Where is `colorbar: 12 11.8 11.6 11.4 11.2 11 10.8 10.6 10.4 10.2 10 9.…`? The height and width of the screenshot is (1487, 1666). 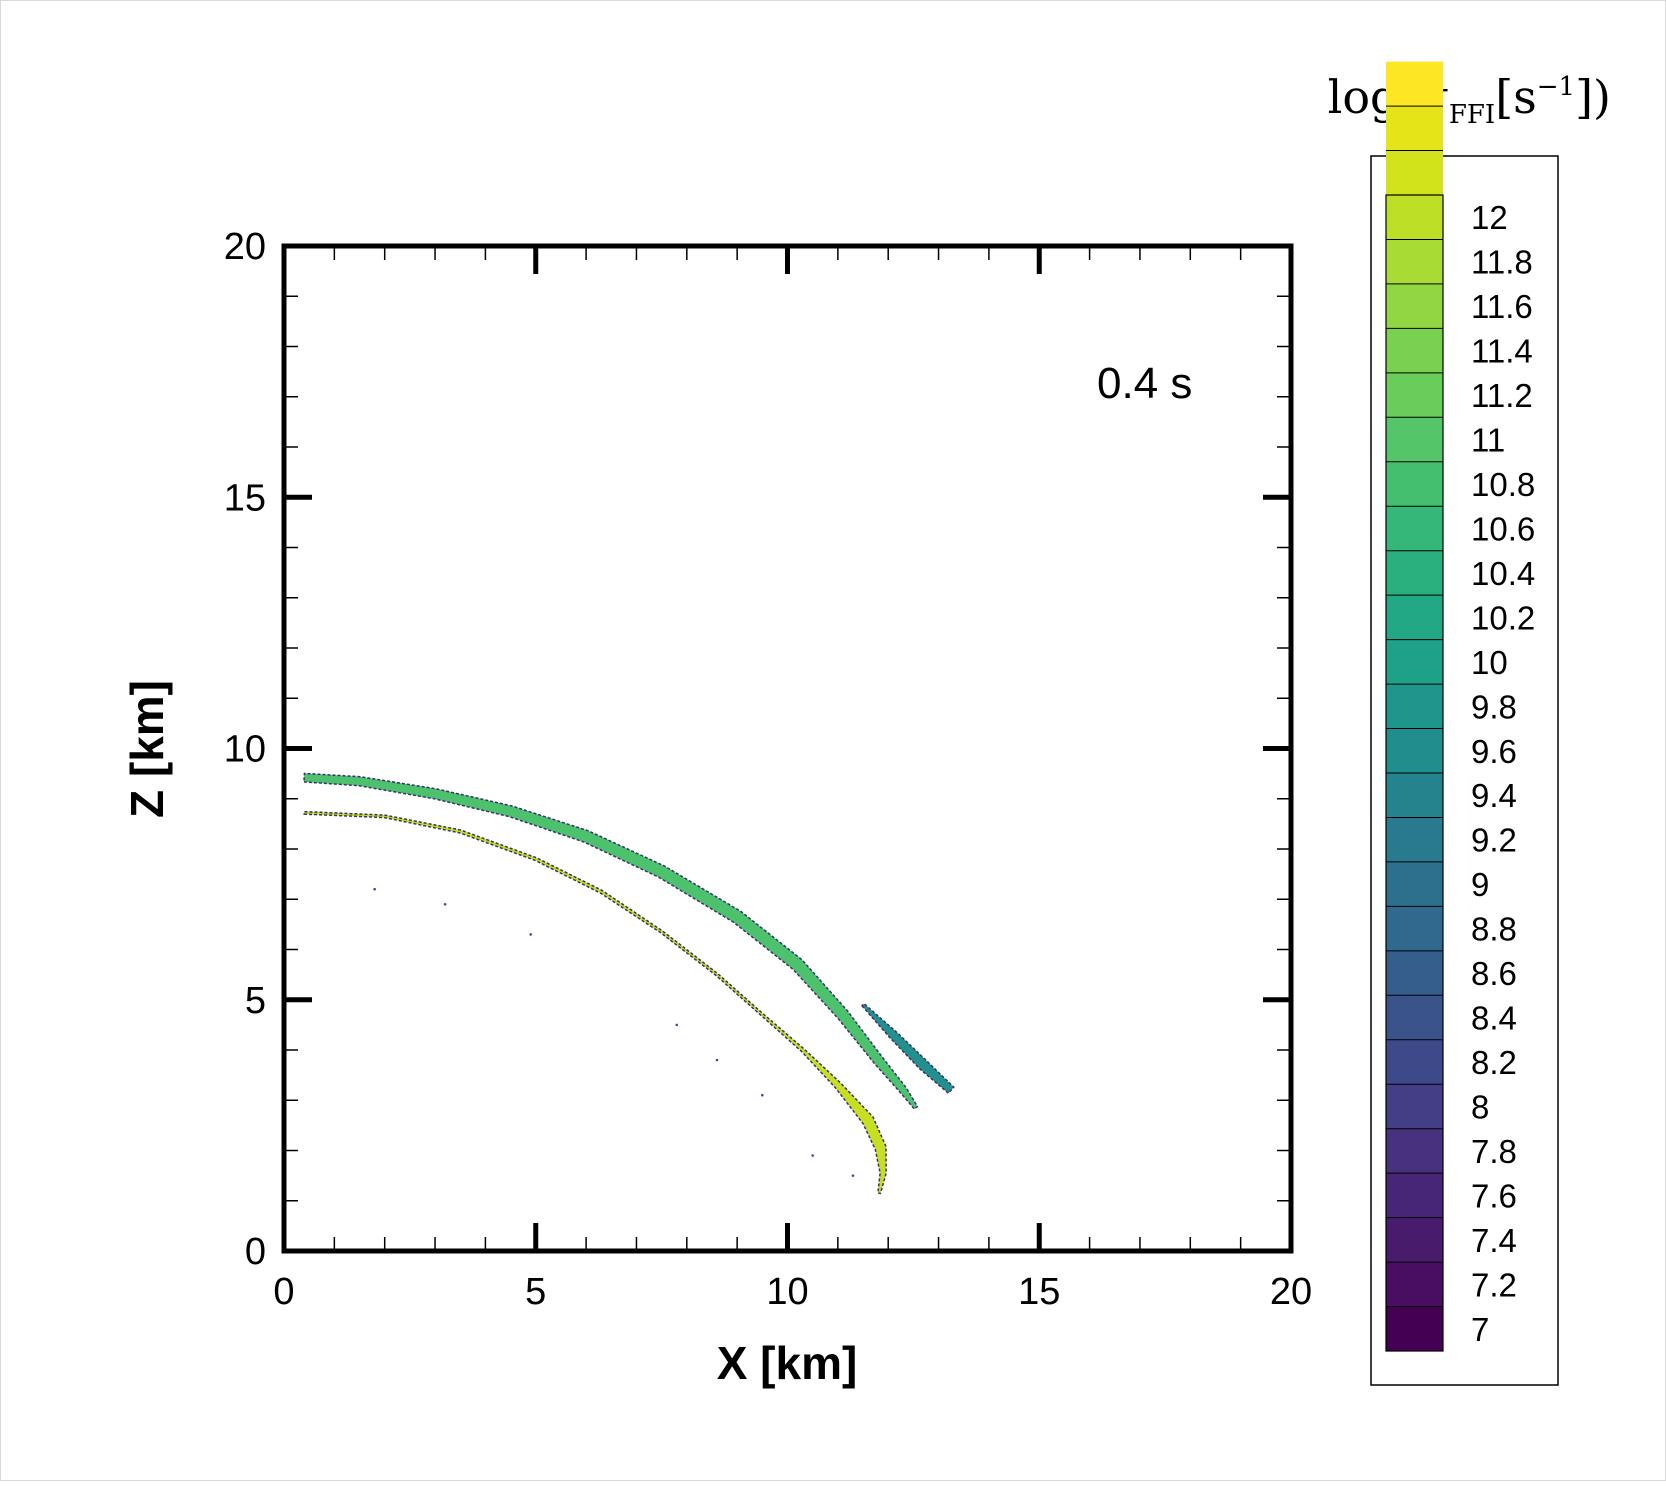 colorbar: 12 11.8 11.6 11.4 11.2 11 10.8 10.6 10.4 10.2 10 9.… is located at coordinates (1460, 706).